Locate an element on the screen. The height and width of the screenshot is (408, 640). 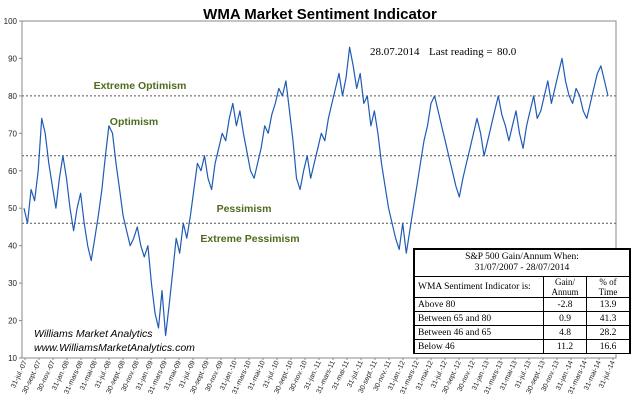
y-tick-label: 40 is located at coordinates (12, 246).